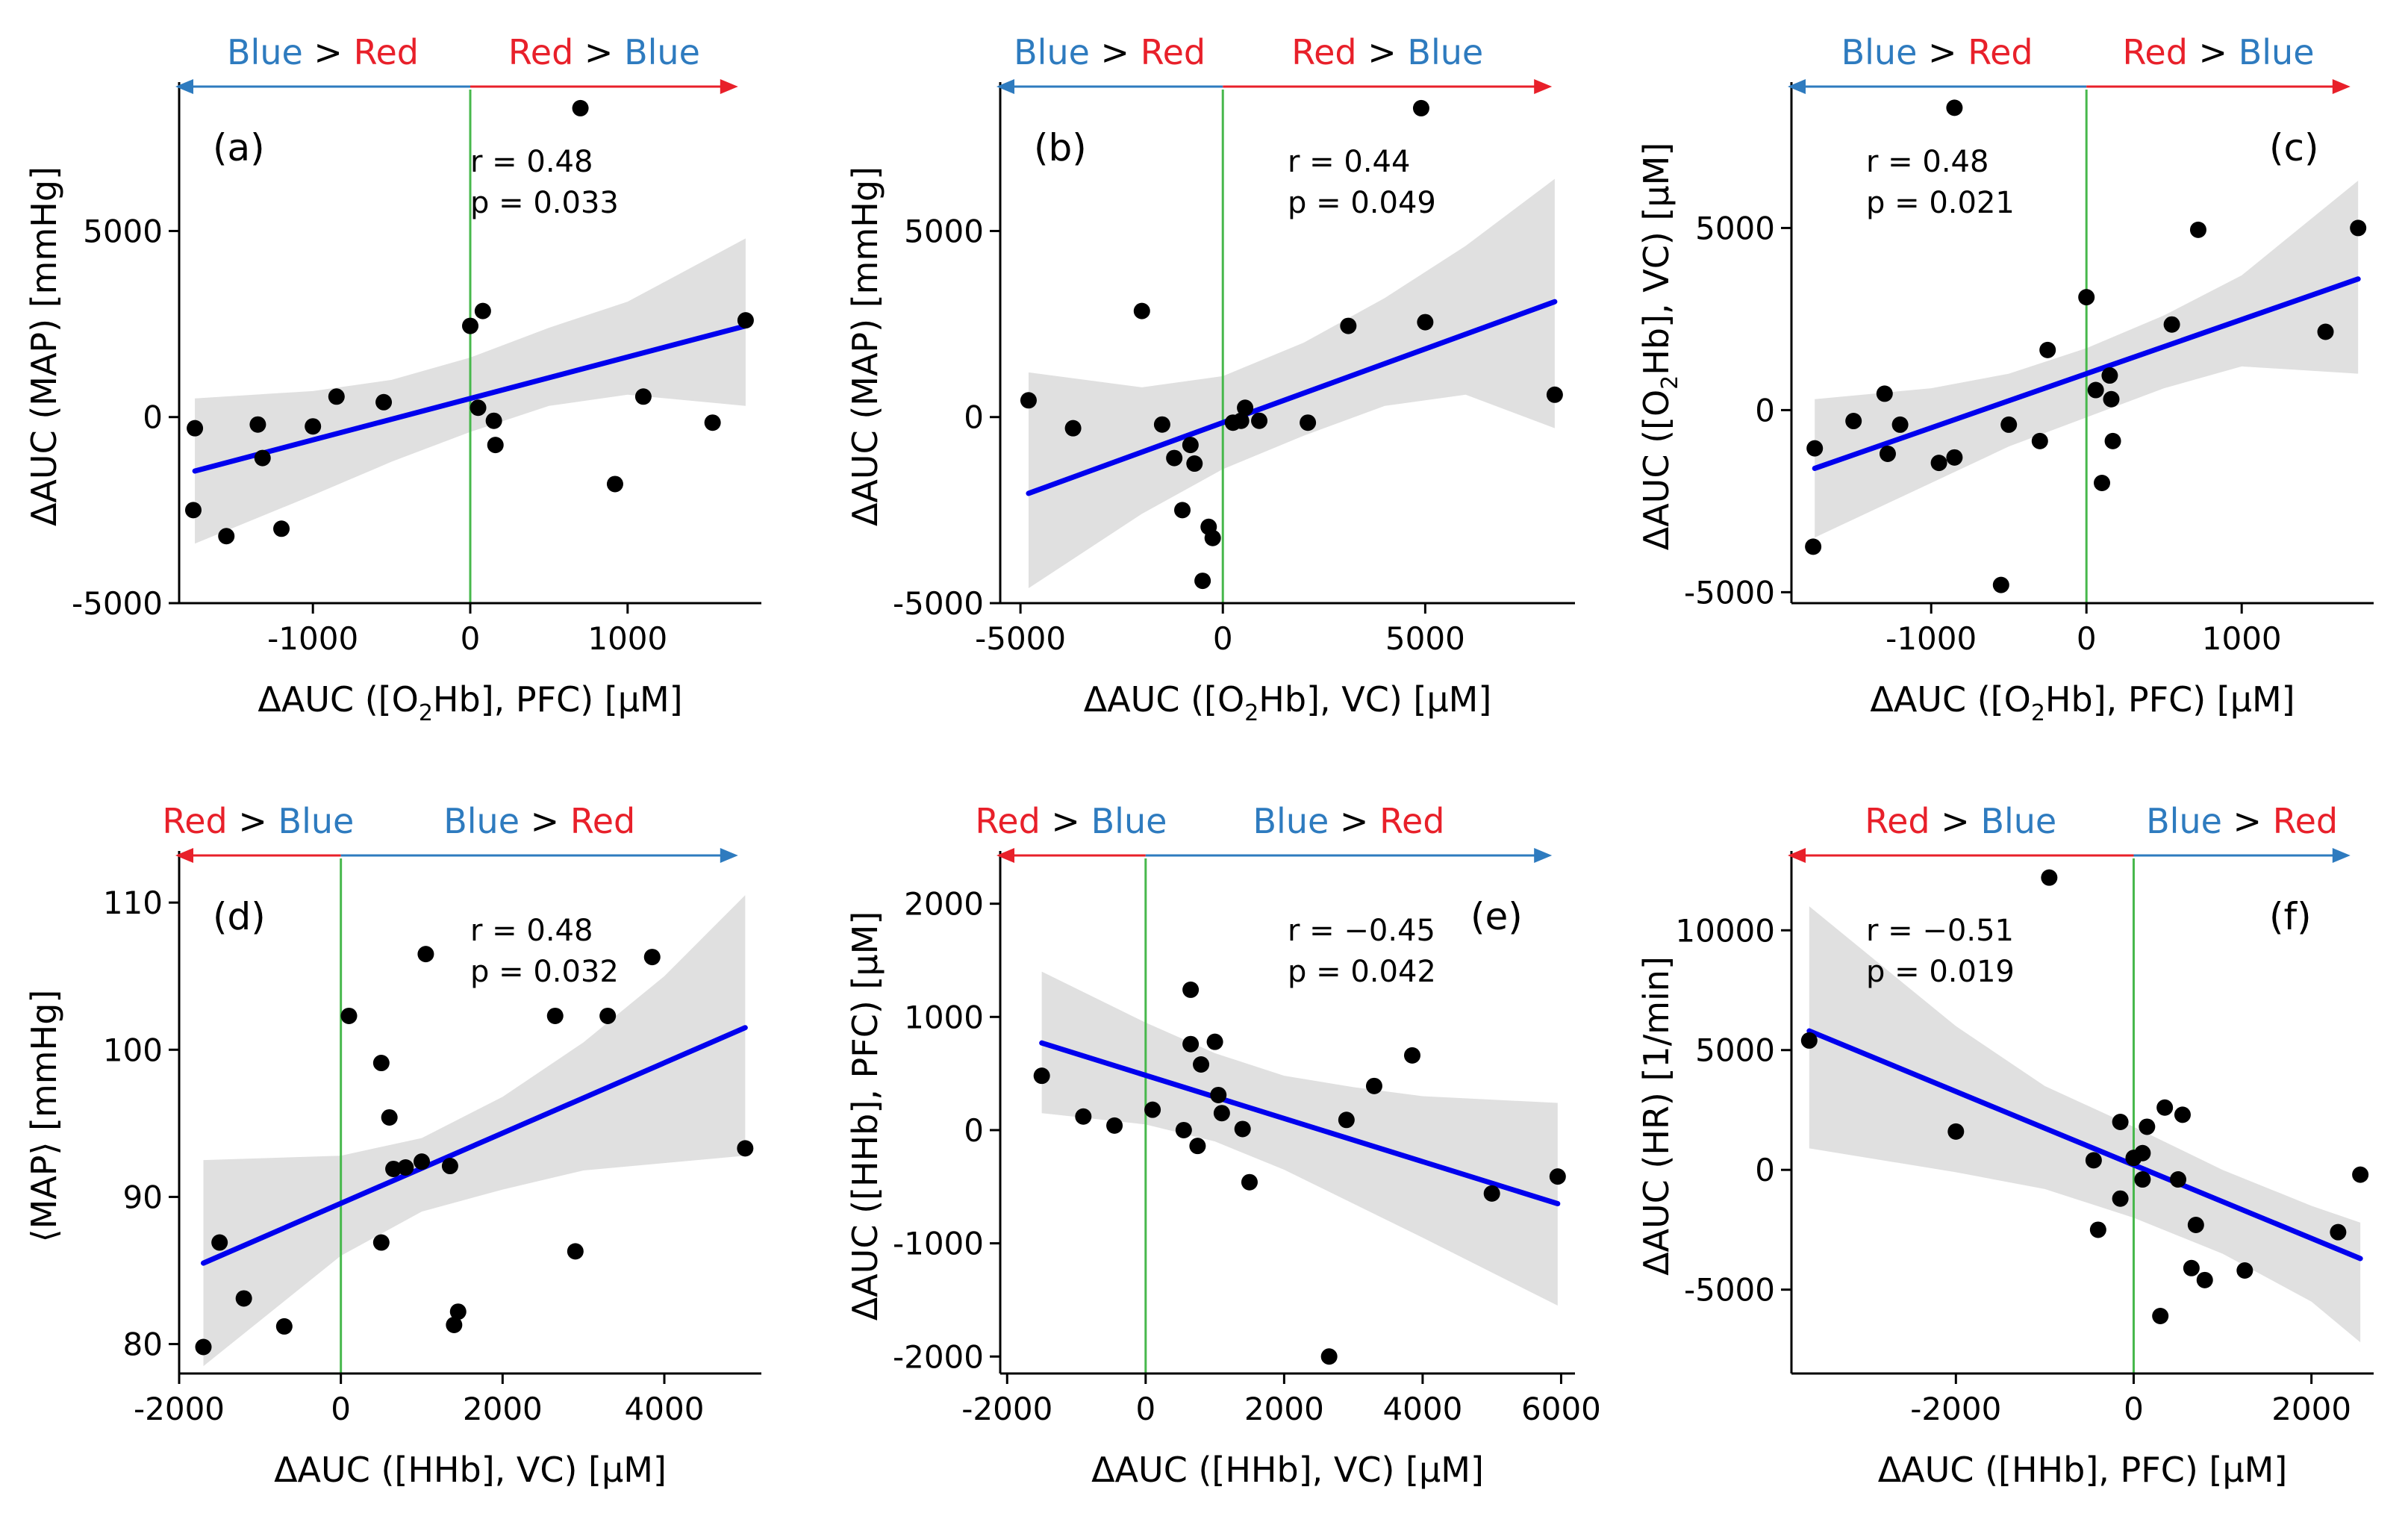  What do you see at coordinates (1288, 702) in the screenshot?
I see `x-axis-title: ΔAUC ([O2Hb], VC) [μM]` at bounding box center [1288, 702].